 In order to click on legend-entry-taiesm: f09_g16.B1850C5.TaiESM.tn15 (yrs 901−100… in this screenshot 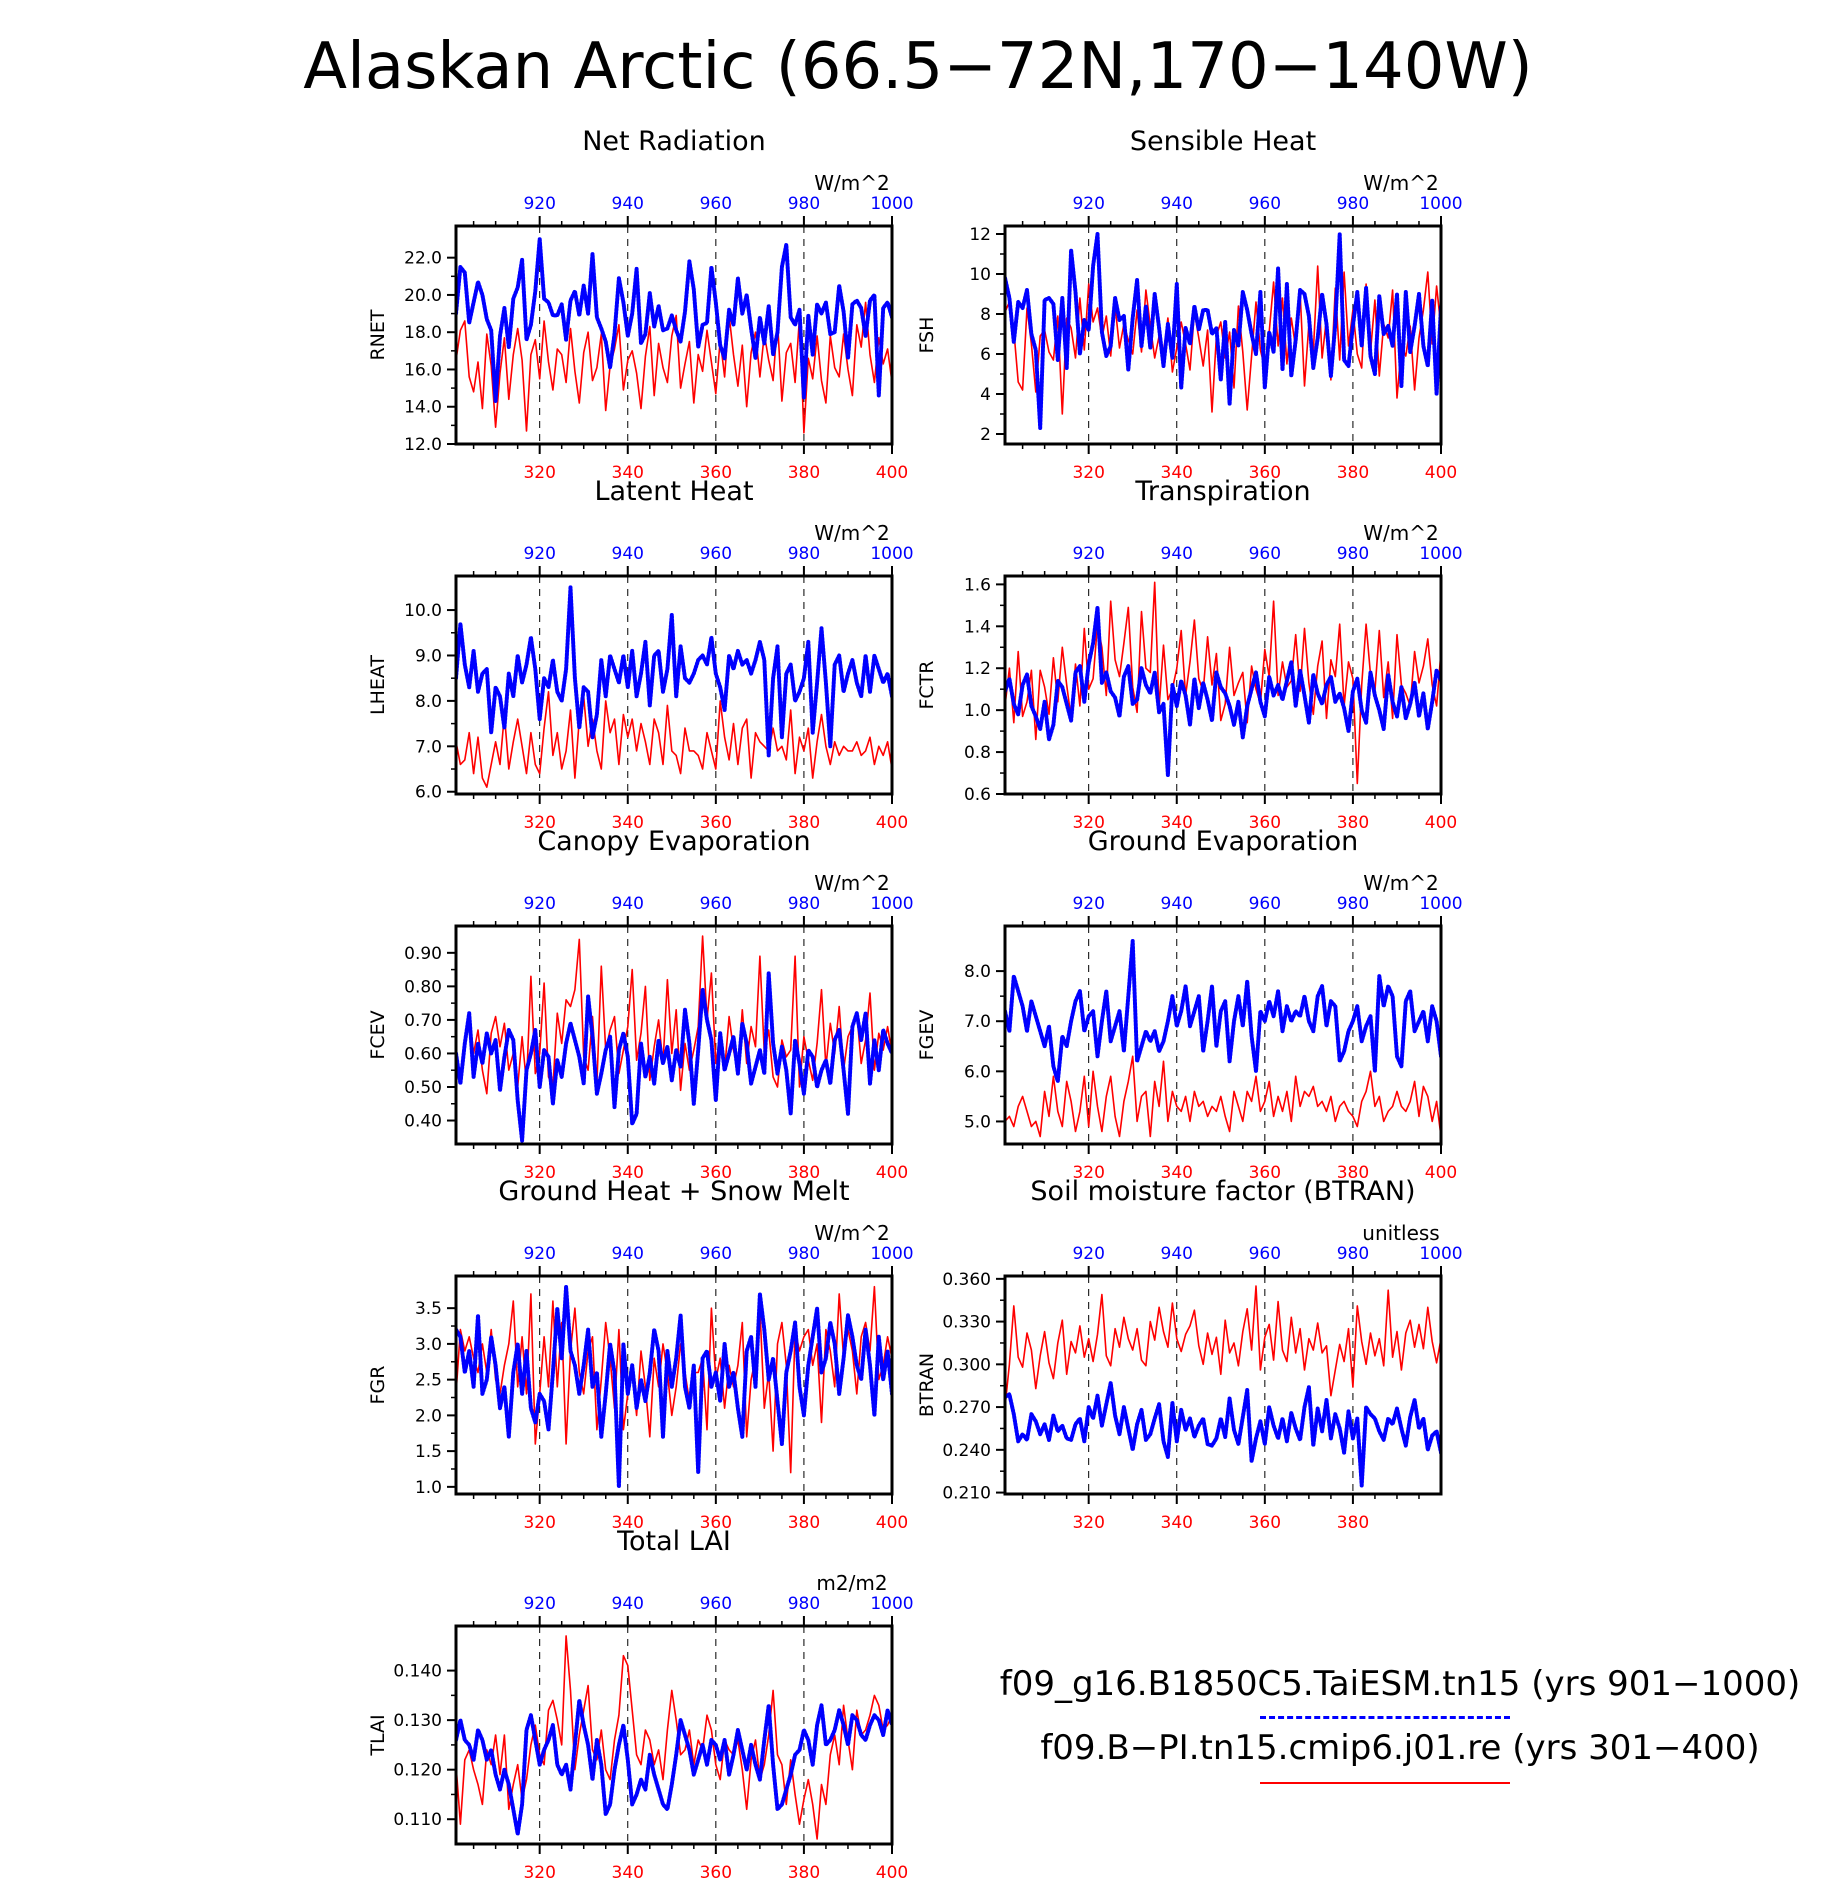, I will do `click(1400, 1684)`.